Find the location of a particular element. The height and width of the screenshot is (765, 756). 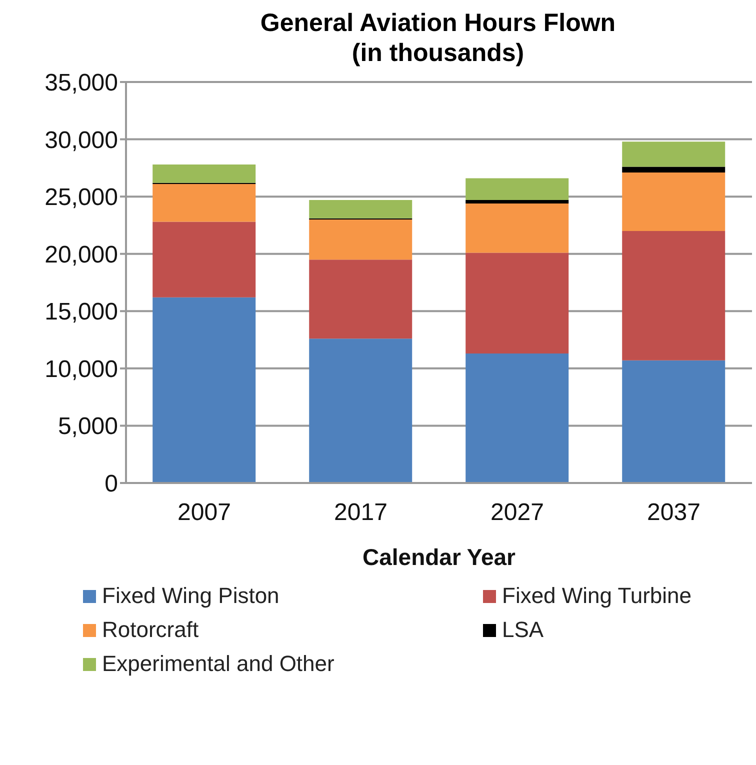

x-axis-title: Calendar Year is located at coordinates (439, 557).